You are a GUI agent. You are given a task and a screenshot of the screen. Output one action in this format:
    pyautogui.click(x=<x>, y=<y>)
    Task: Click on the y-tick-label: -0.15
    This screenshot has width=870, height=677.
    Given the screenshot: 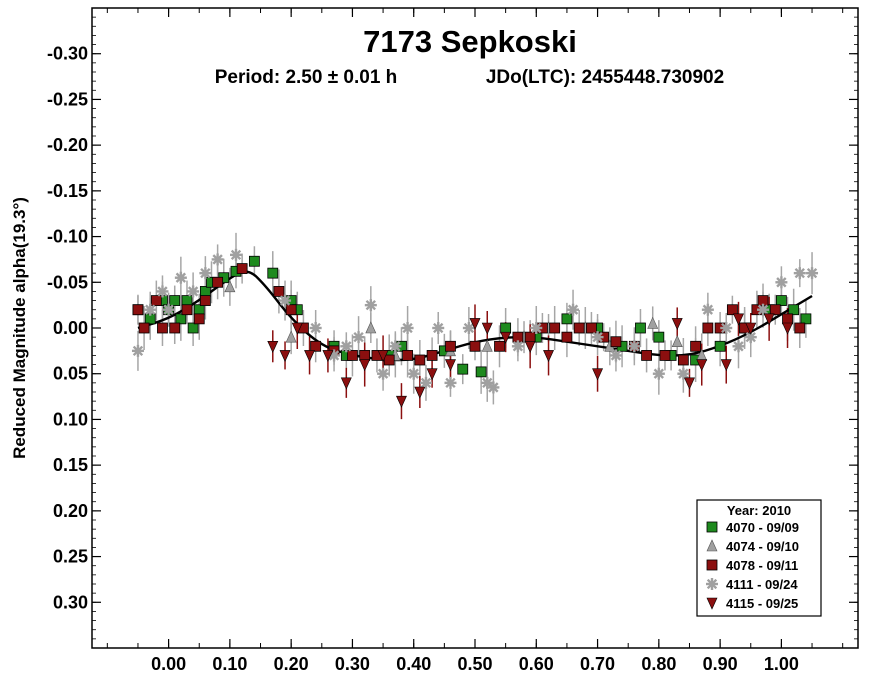 What is the action you would take?
    pyautogui.click(x=67, y=191)
    